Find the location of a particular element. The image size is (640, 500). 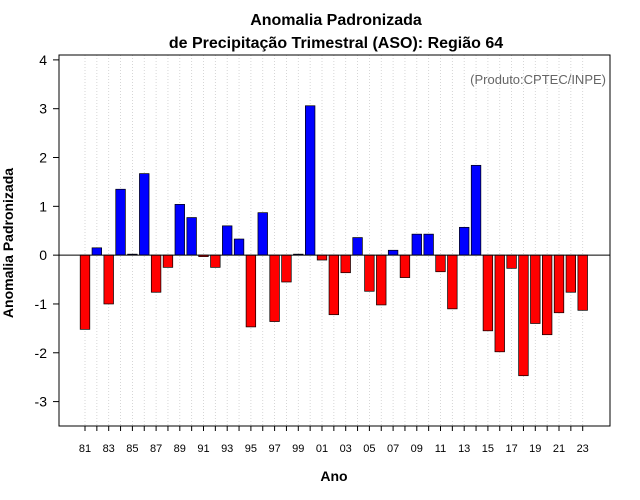

x-tick-label: 11 is located at coordinates (440, 449).